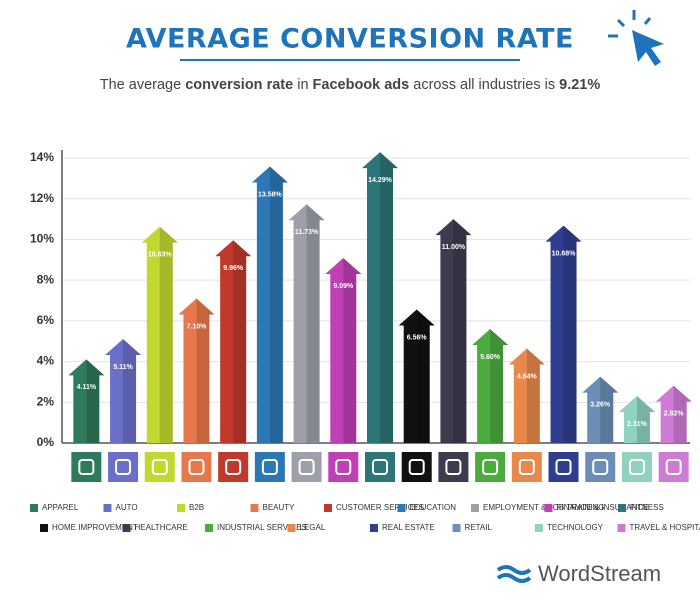 The width and height of the screenshot is (700, 600). What do you see at coordinates (42, 239) in the screenshot?
I see `y-tick-label: 10%` at bounding box center [42, 239].